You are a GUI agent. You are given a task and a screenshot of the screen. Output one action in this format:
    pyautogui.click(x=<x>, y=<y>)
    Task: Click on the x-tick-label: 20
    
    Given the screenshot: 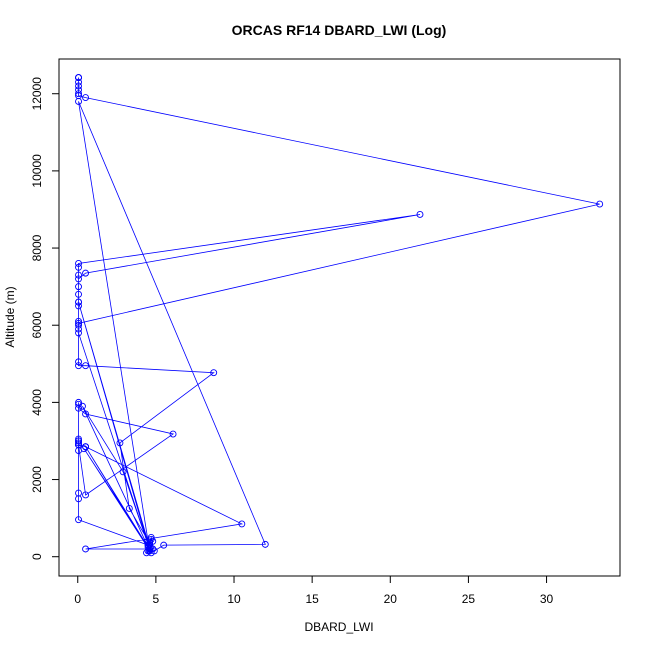 What is the action you would take?
    pyautogui.click(x=391, y=599)
    